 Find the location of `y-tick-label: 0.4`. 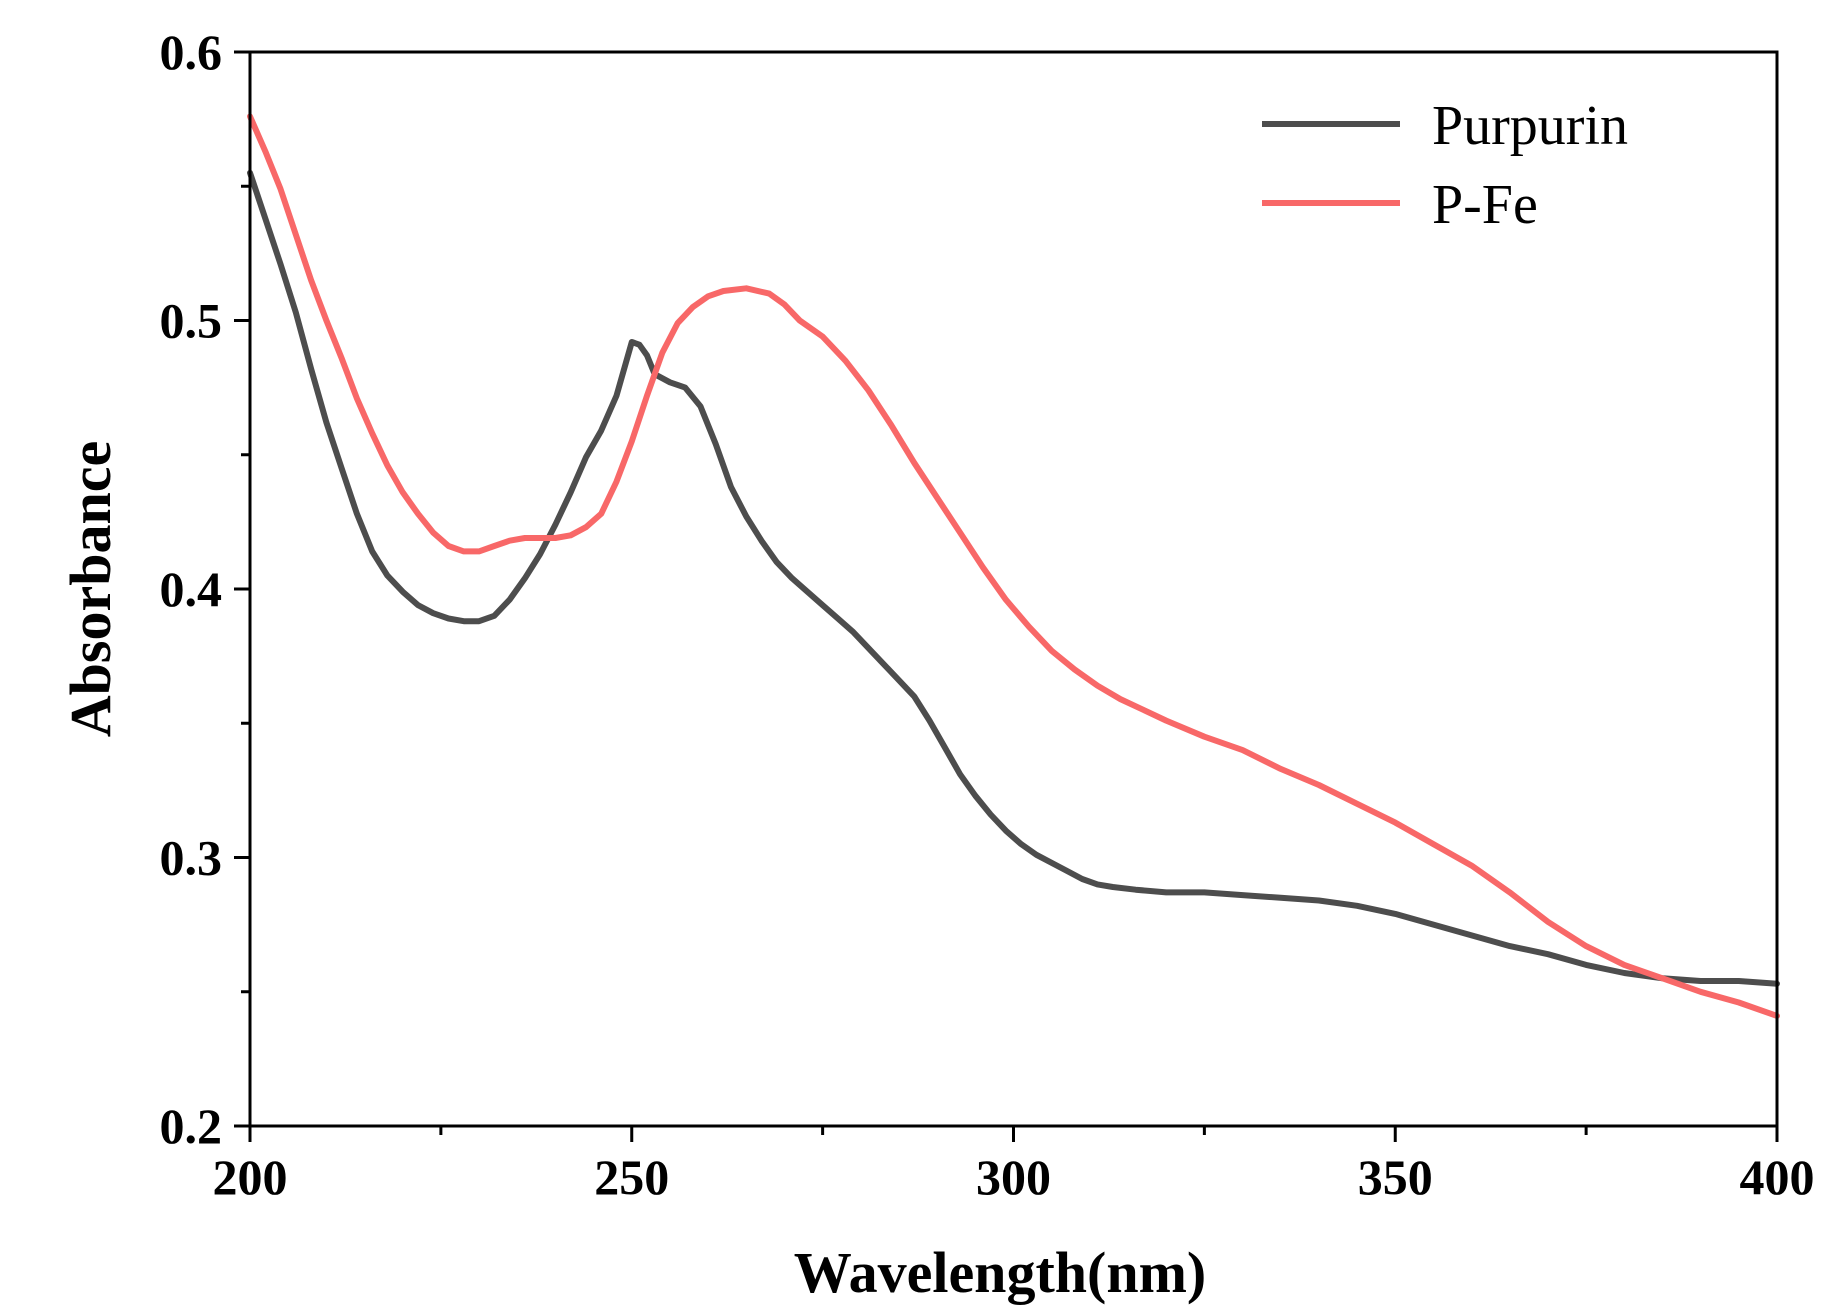

y-tick-label: 0.4 is located at coordinates (191, 589).